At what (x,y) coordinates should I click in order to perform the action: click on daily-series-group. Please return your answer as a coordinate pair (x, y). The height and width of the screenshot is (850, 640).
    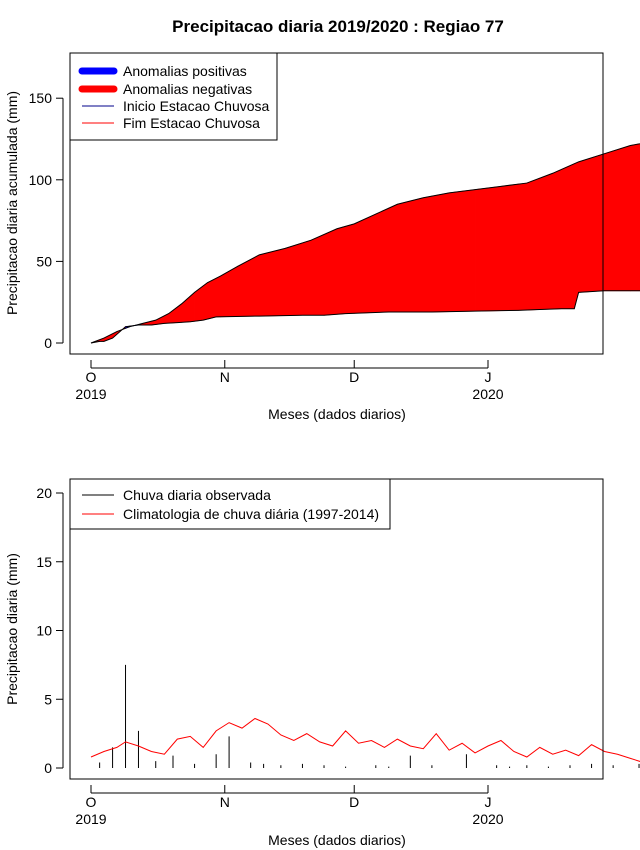
    Looking at the image, I should click on (365, 716).